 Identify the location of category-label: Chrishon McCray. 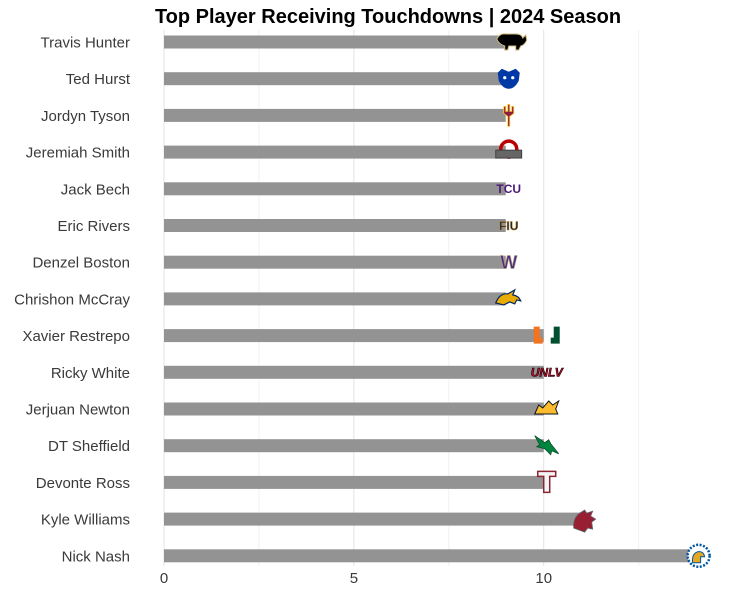
(72, 299).